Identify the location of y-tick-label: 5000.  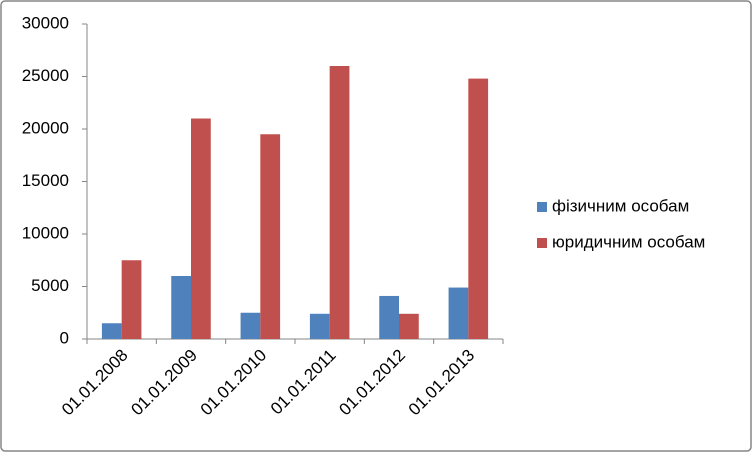
(50, 285).